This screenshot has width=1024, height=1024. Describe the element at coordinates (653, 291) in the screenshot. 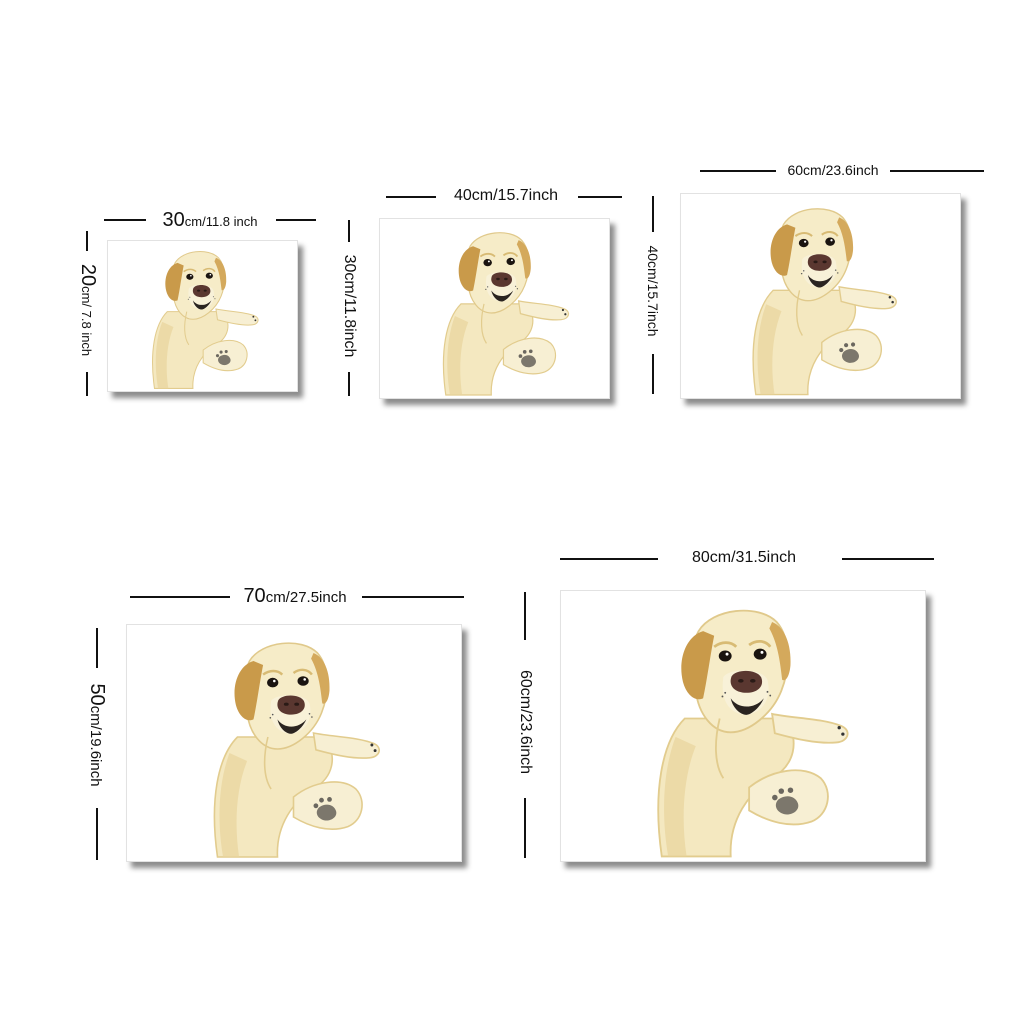

I see `height-label: 40cm/15.7inch` at that location.